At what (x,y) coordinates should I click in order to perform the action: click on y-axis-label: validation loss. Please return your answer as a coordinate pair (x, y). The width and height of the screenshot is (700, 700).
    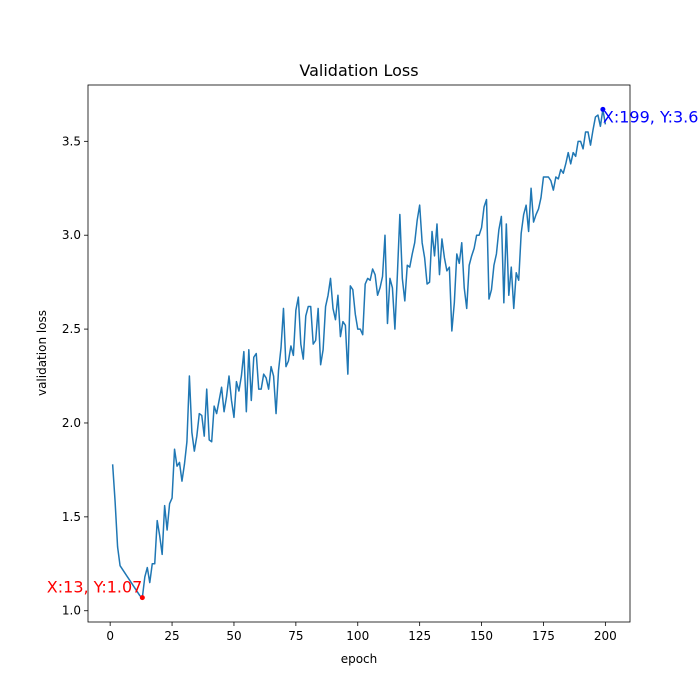
    Looking at the image, I should click on (42, 353).